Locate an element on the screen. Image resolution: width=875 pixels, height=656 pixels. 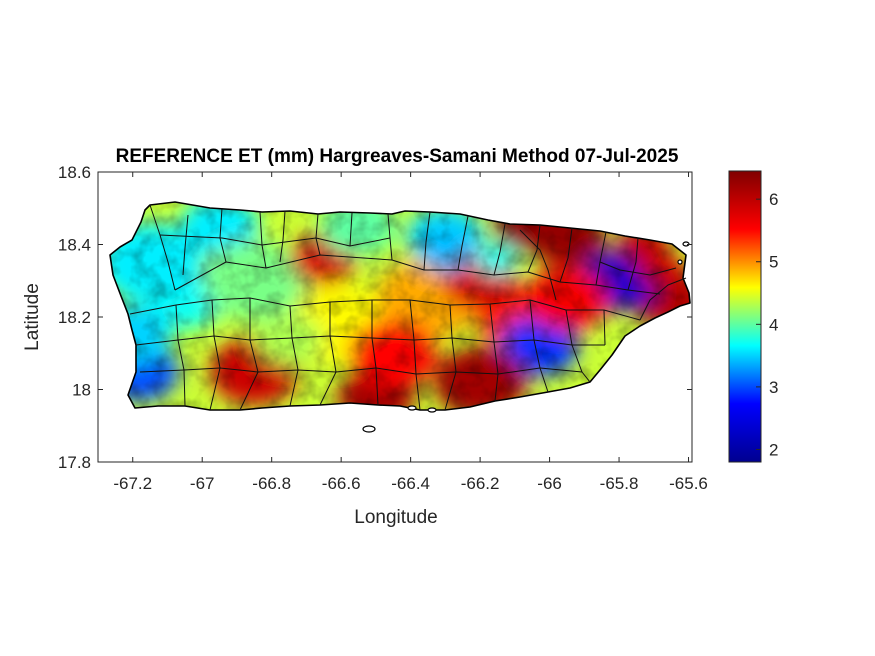
colorbar-tick-label: 2 is located at coordinates (773, 449).